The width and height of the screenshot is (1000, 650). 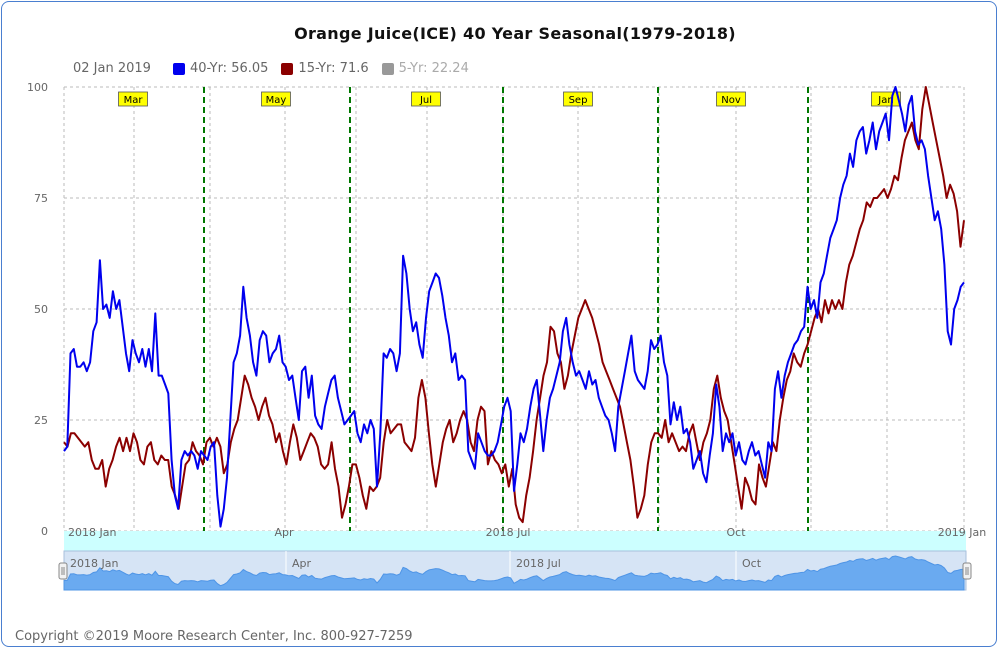 I want to click on navigator-handle-left, so click(x=63, y=571).